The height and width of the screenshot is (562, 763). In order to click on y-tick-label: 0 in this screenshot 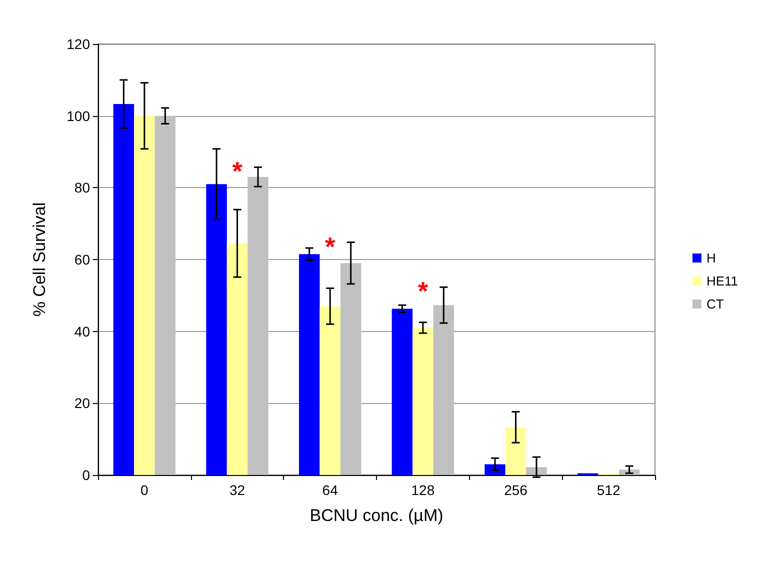, I will do `click(86, 475)`.